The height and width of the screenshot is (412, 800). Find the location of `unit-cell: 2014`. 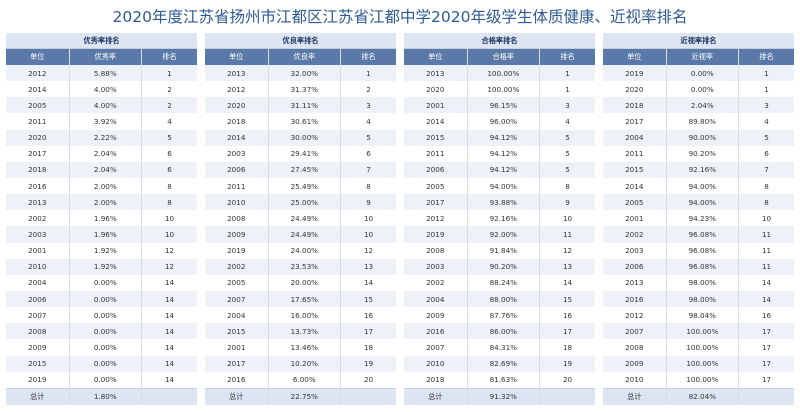

unit-cell: 2014 is located at coordinates (436, 121).